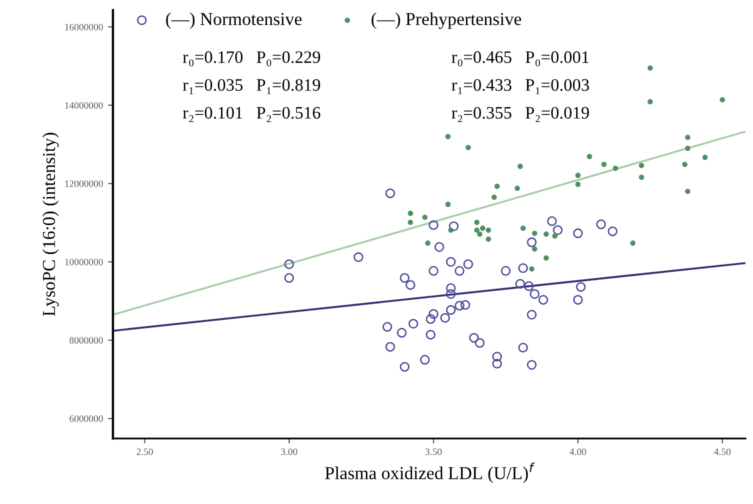  What do you see at coordinates (578, 452) in the screenshot?
I see `x-tick-label: 4.00` at bounding box center [578, 452].